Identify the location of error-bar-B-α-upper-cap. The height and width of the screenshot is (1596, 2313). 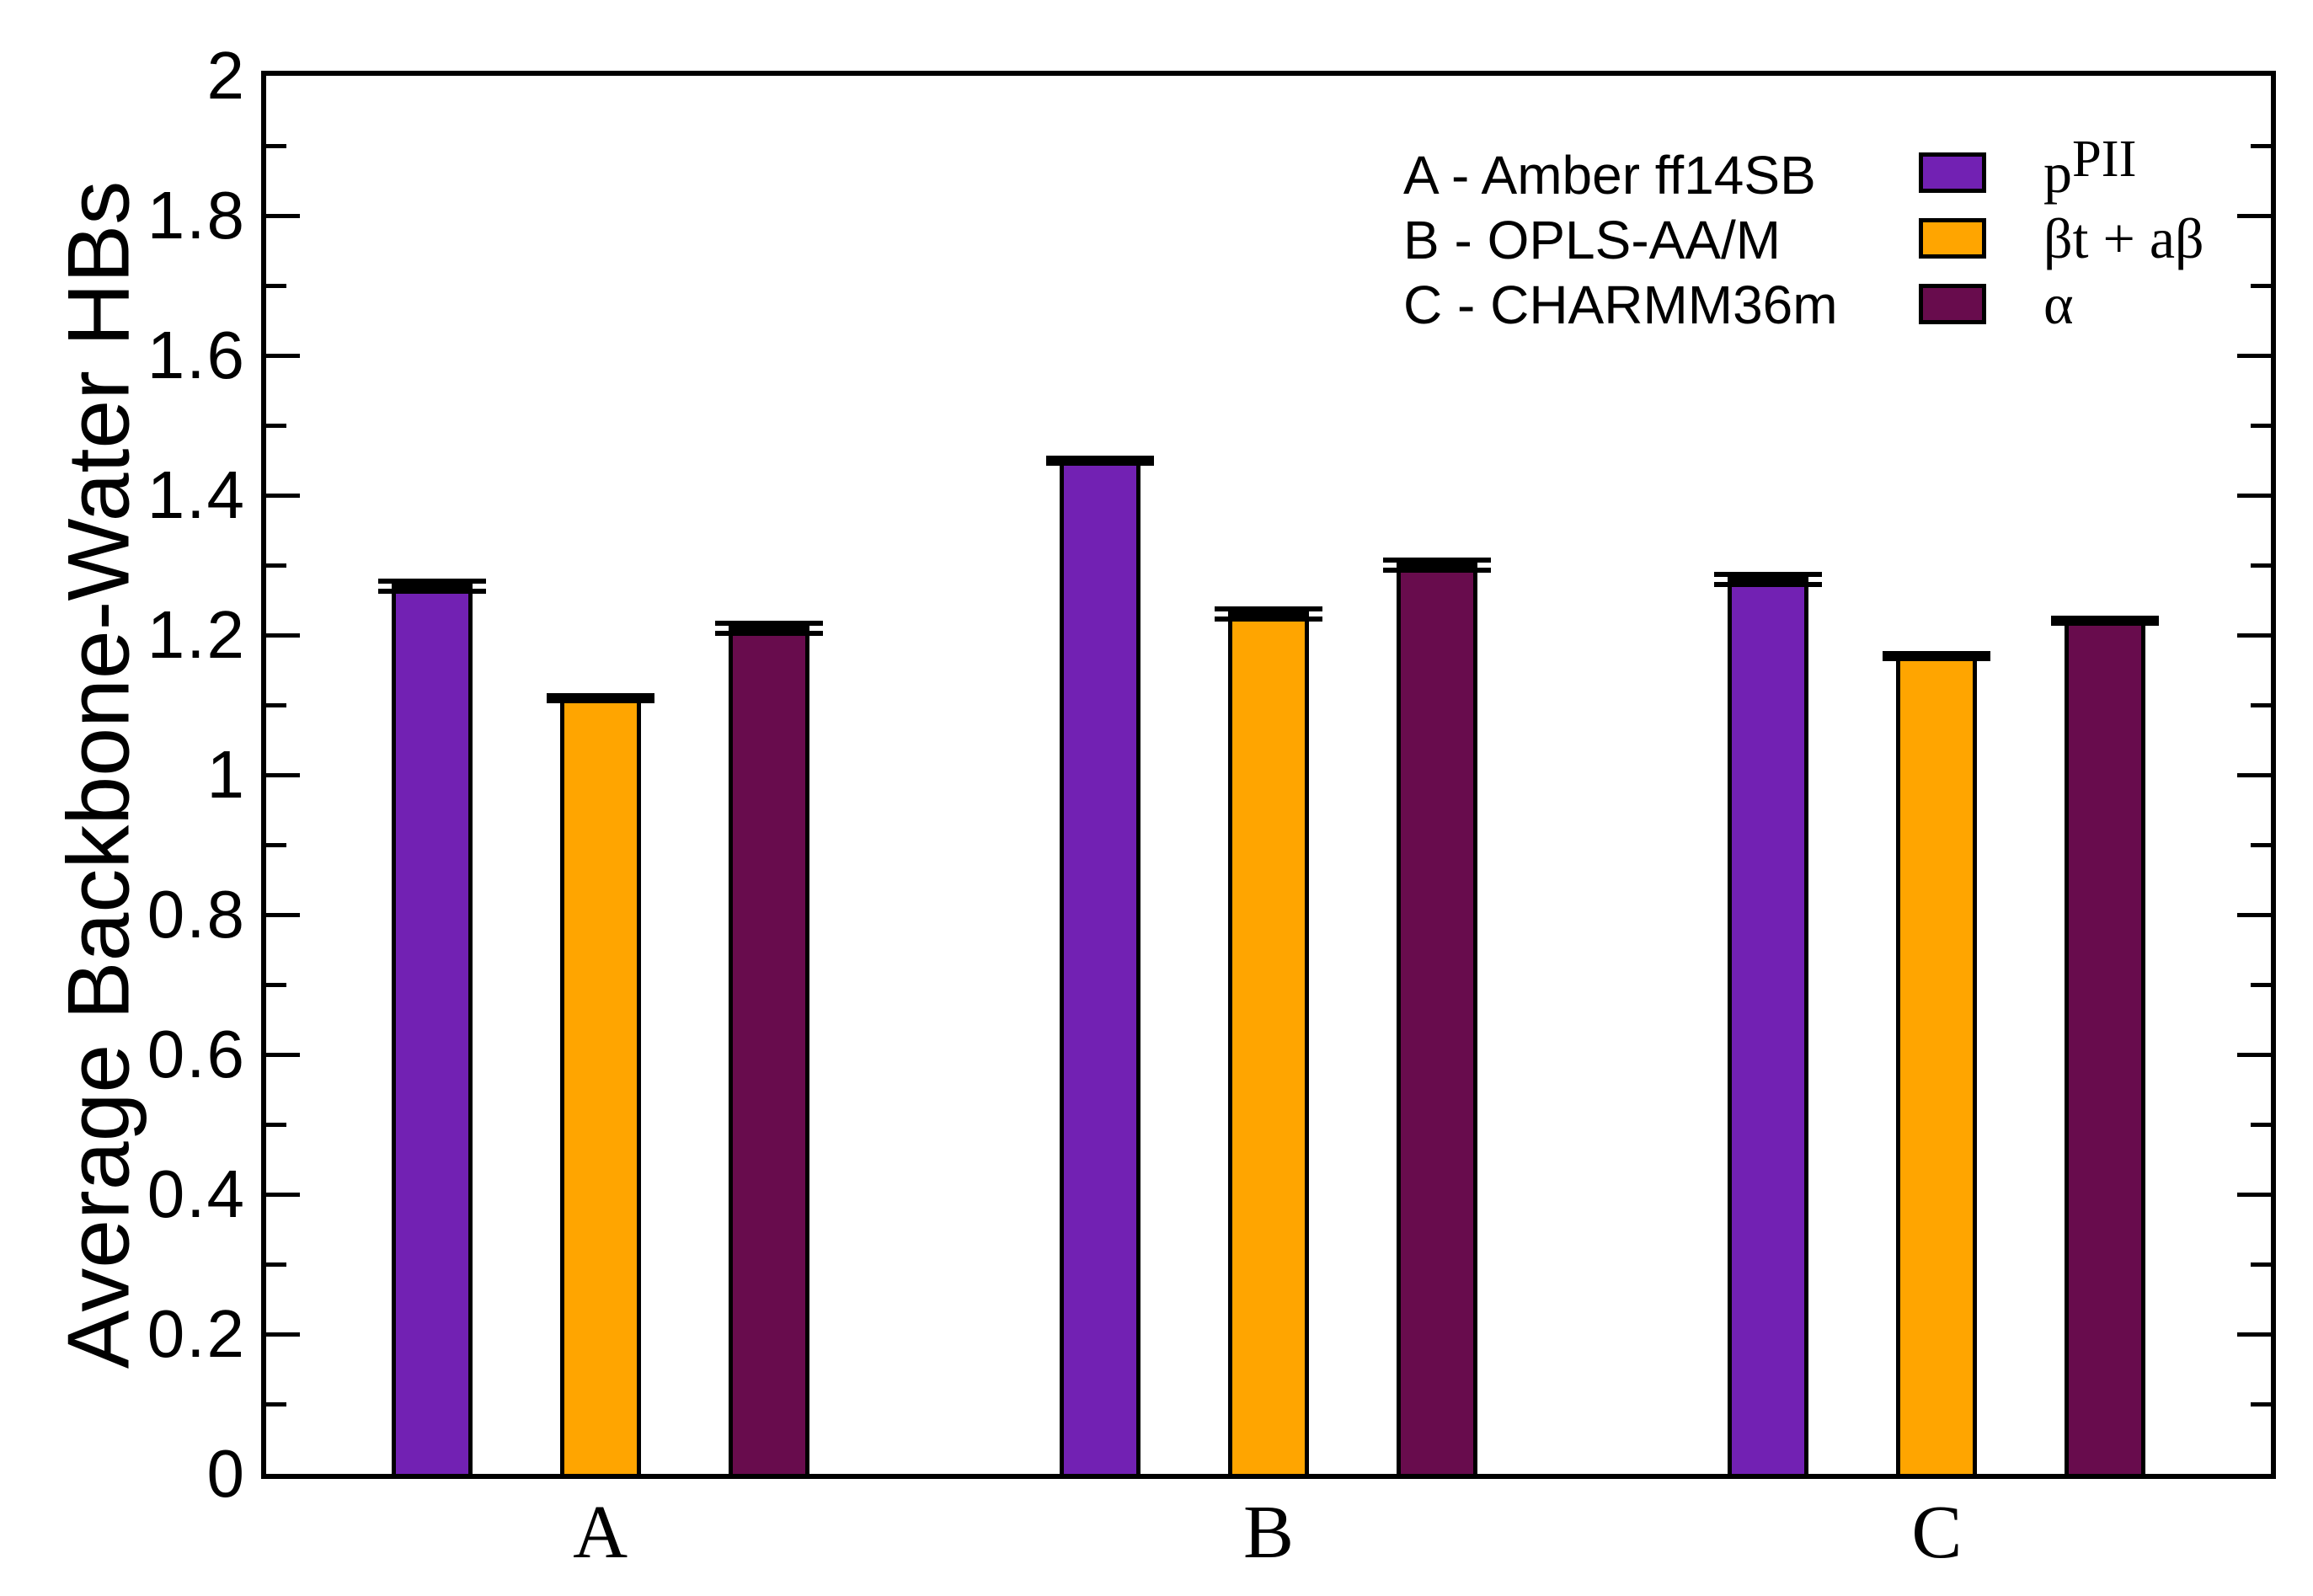
(1437, 560).